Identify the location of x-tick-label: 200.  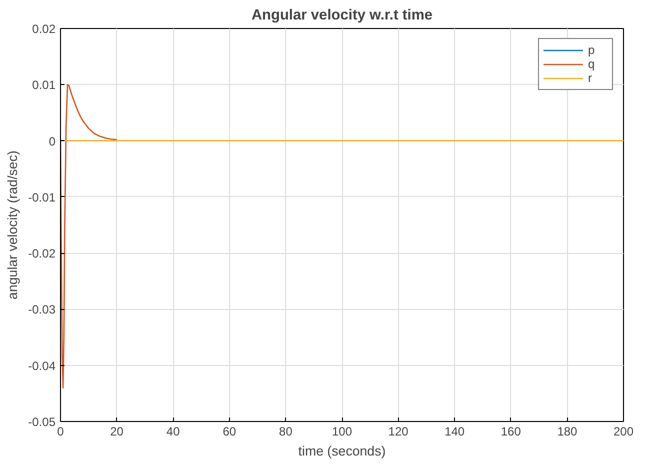
(623, 431).